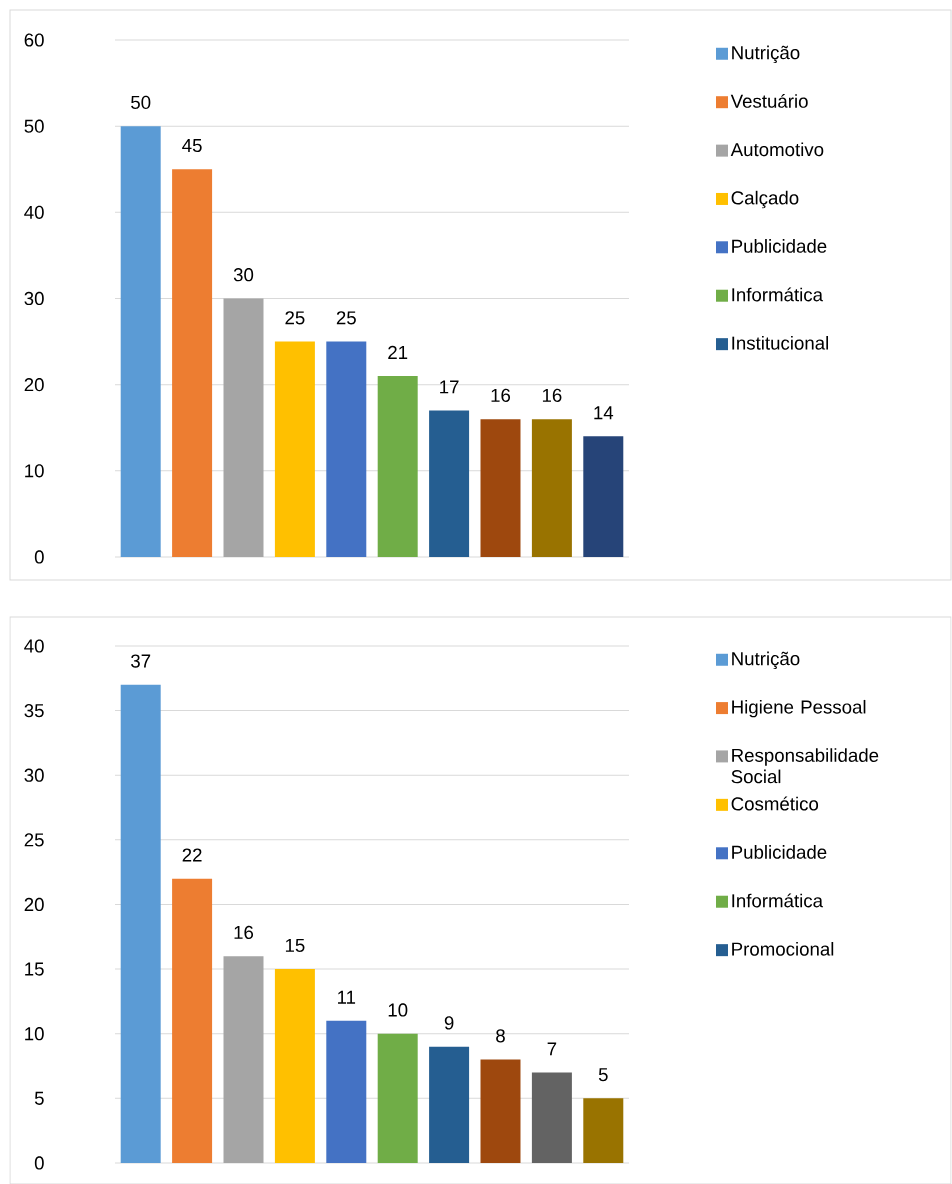 The height and width of the screenshot is (1184, 952). Describe the element at coordinates (604, 413) in the screenshot. I see `data-label: 14` at that location.